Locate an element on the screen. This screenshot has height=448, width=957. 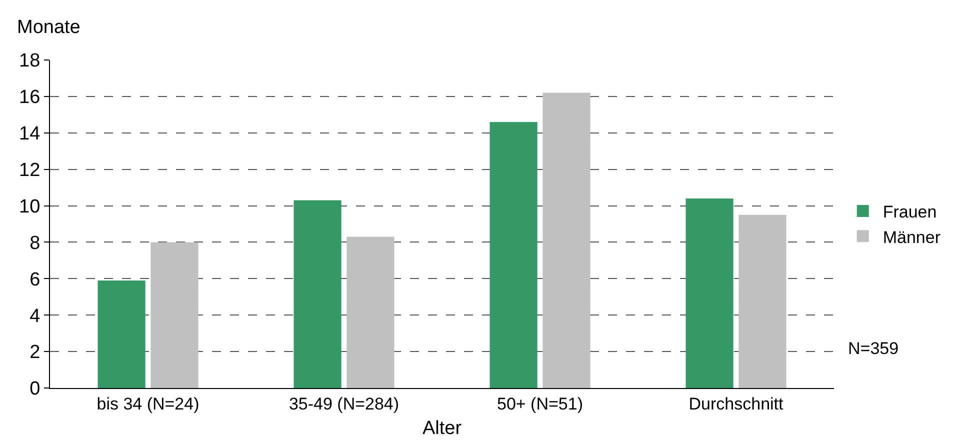
x-axis-title: Alter is located at coordinates (442, 429).